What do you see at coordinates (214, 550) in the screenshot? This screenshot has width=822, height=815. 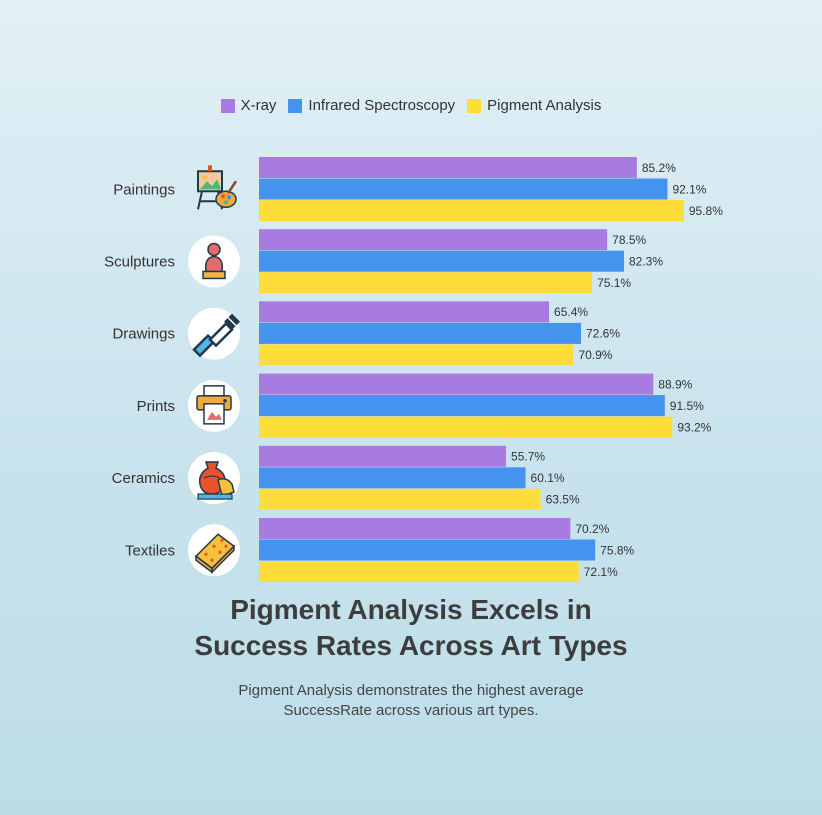 I see `fabric-textile-icon` at bounding box center [214, 550].